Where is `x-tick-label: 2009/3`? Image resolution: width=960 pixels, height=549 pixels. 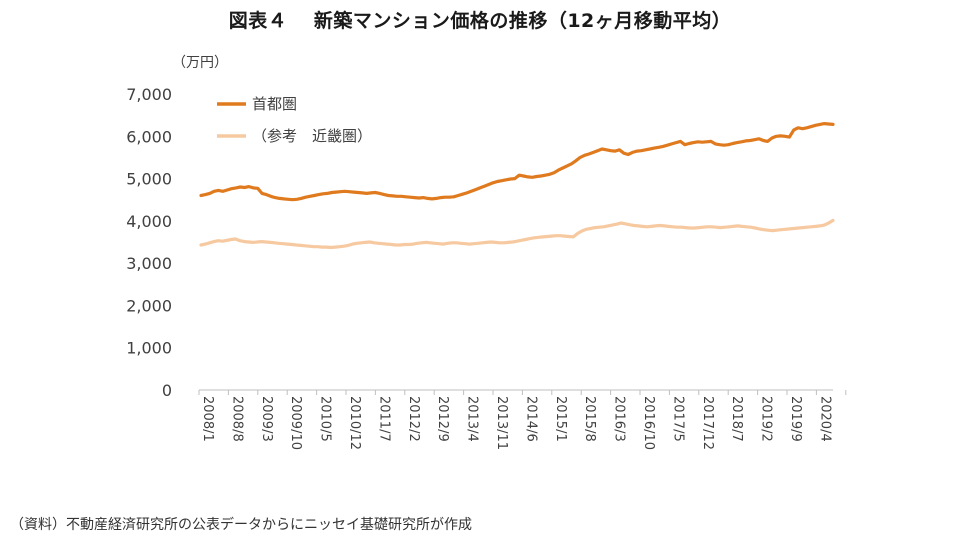 x-tick-label: 2009/3 is located at coordinates (266, 419).